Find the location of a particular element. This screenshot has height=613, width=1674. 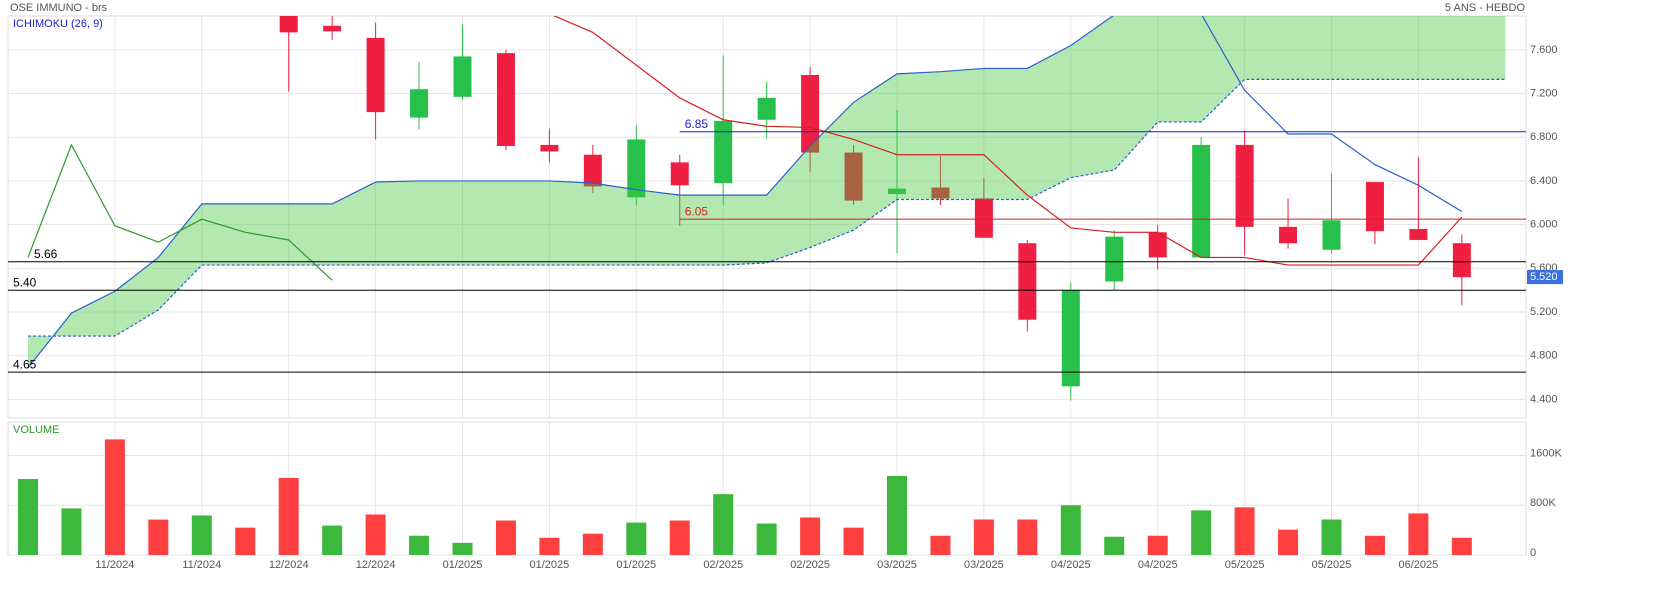

x-tick-label: 06/2025 is located at coordinates (1419, 565).